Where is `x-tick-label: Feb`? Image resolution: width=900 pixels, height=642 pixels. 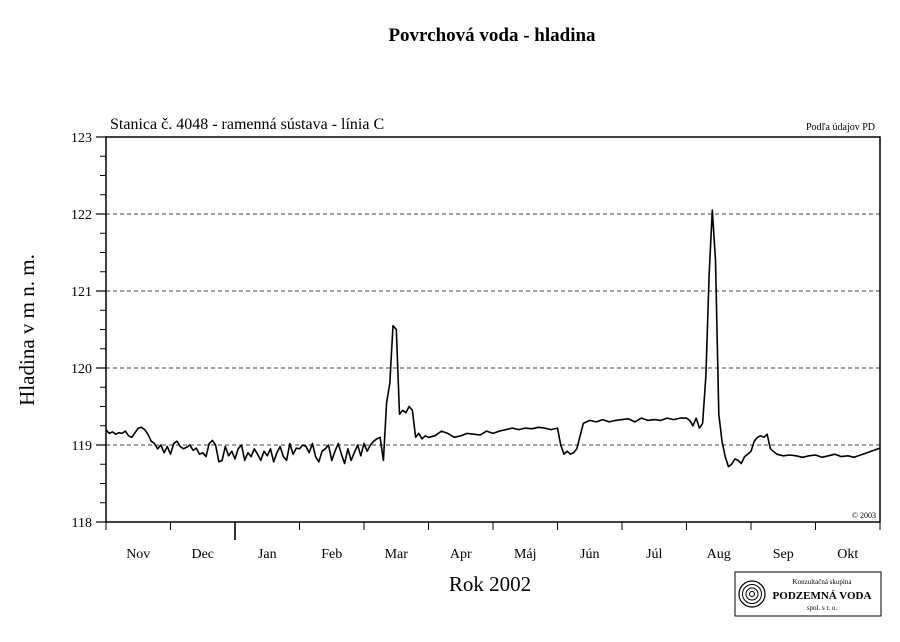
x-tick-label: Feb is located at coordinates (331, 554).